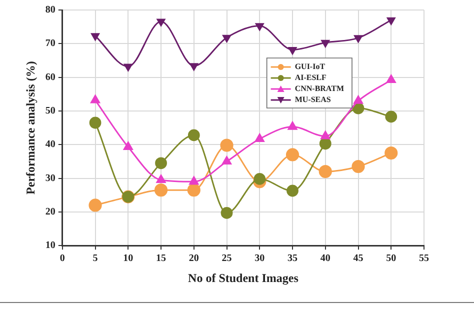  I want to click on x-tick-label: 25, so click(227, 258).